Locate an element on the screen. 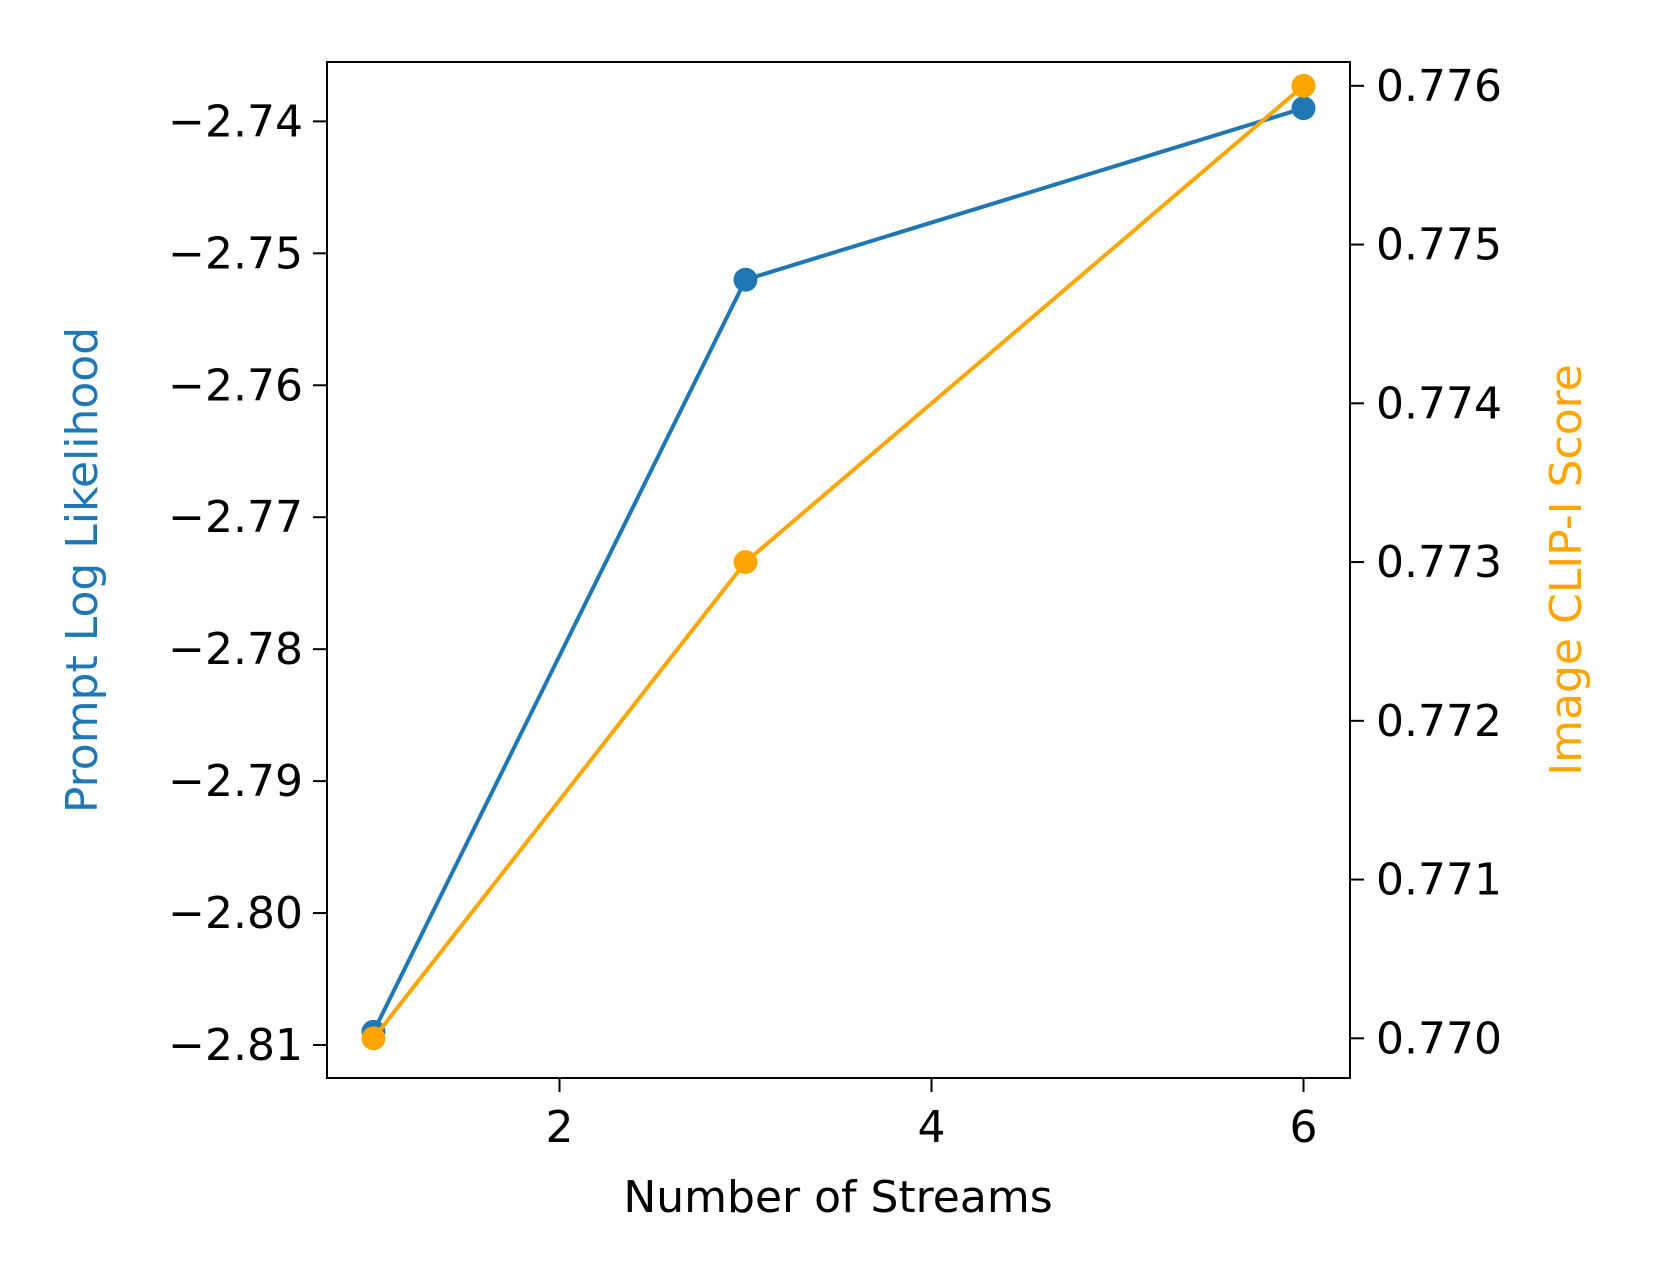 The image size is (1661, 1278). right-tick-label: 0.772 is located at coordinates (1439, 721).